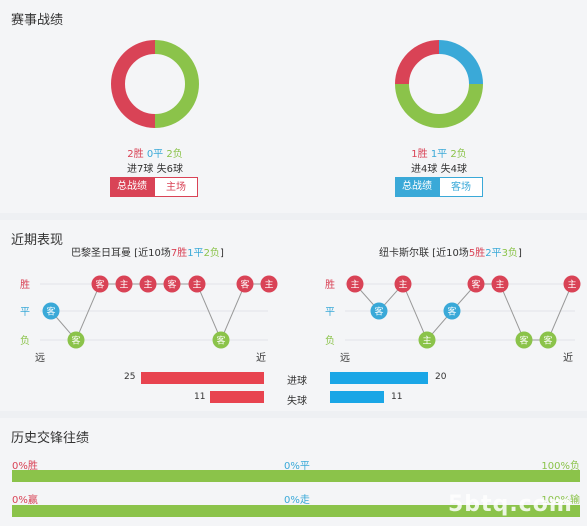  Describe the element at coordinates (379, 378) in the screenshot. I see `away-goals-for-bar` at that location.